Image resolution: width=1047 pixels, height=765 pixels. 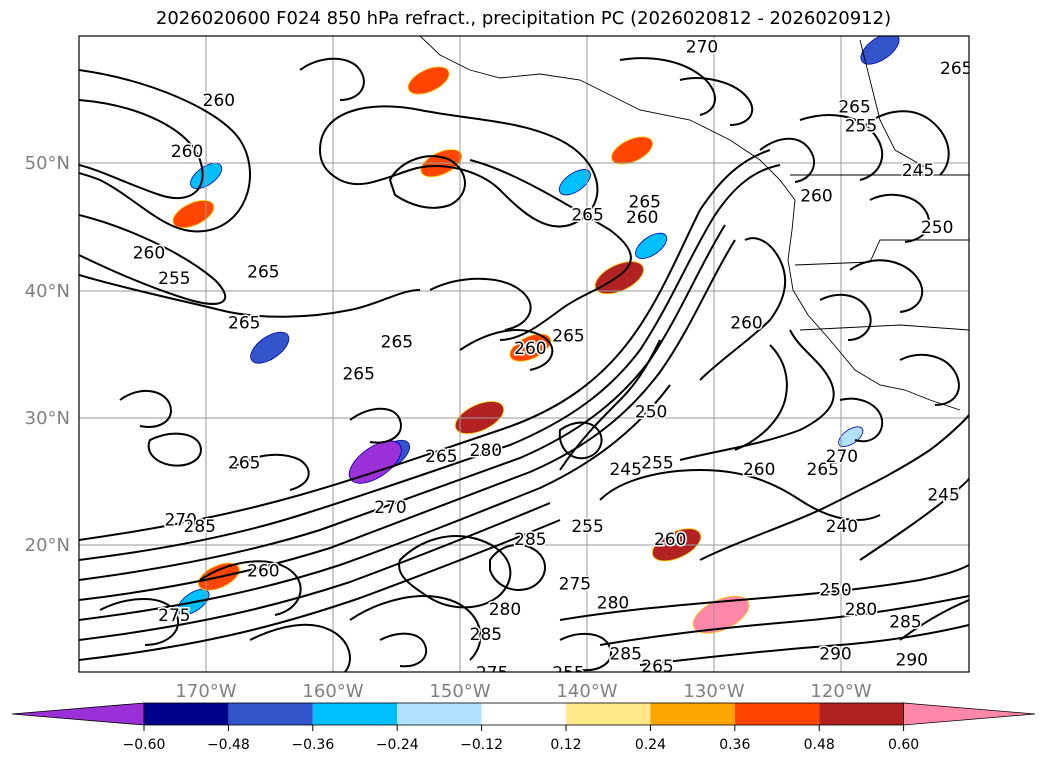 I want to click on colorbar-extend-max, so click(x=969, y=714).